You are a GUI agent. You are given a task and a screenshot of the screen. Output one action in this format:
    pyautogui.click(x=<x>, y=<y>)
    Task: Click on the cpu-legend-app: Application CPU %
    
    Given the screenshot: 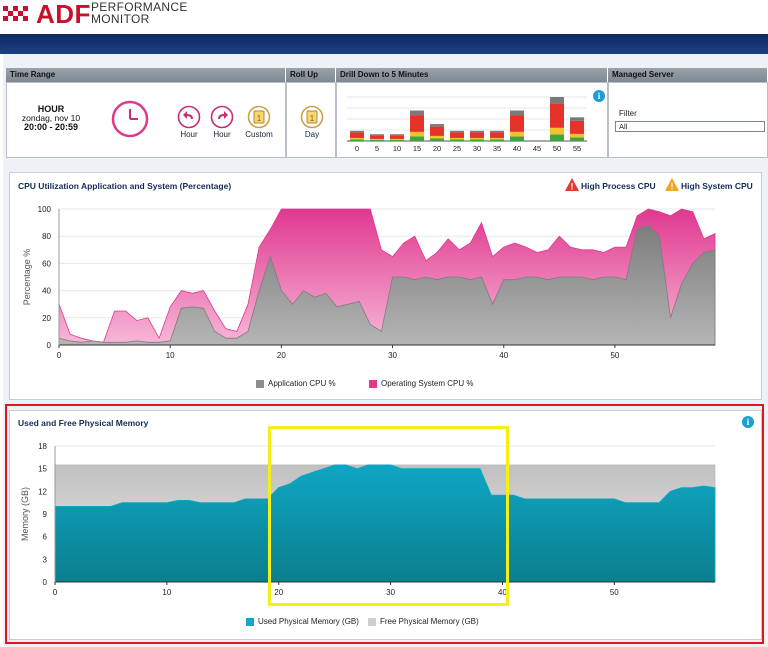 What is the action you would take?
    pyautogui.click(x=296, y=383)
    